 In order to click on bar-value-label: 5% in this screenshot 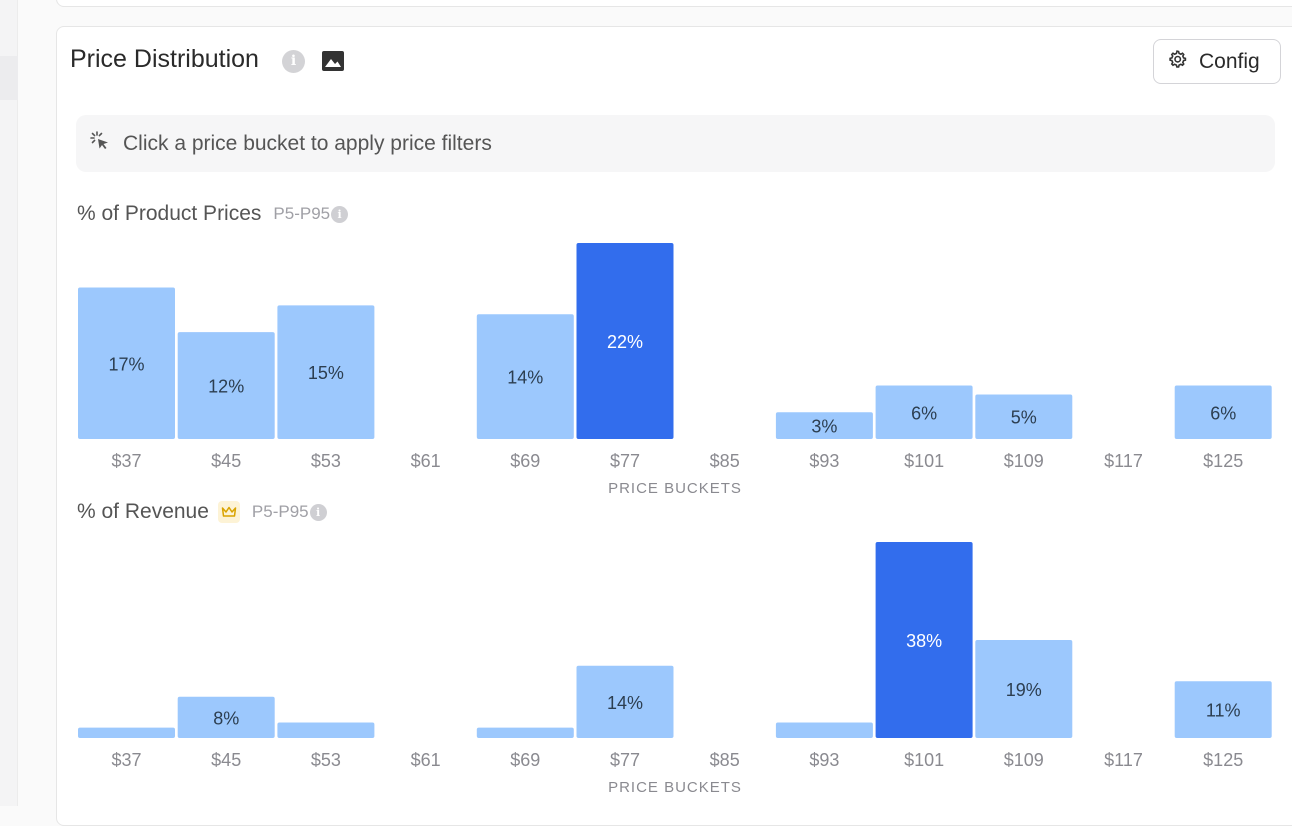, I will do `click(1024, 418)`.